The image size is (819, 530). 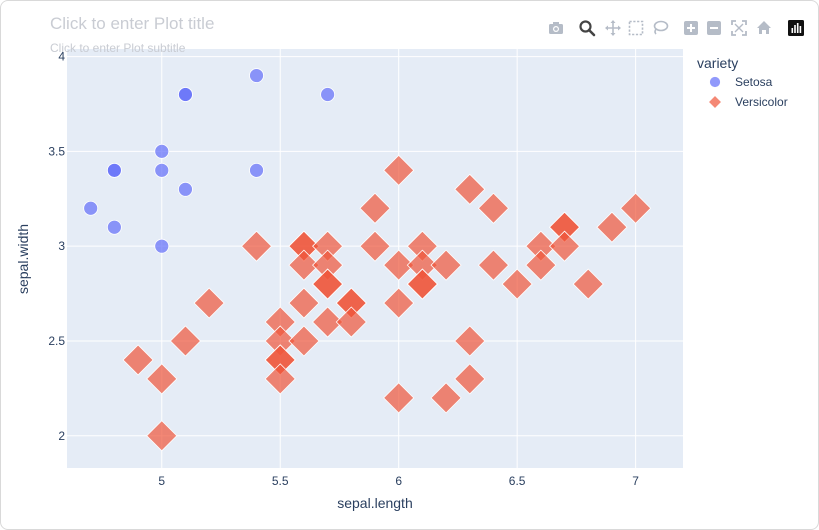 I want to click on pan-icon, so click(x=614, y=28).